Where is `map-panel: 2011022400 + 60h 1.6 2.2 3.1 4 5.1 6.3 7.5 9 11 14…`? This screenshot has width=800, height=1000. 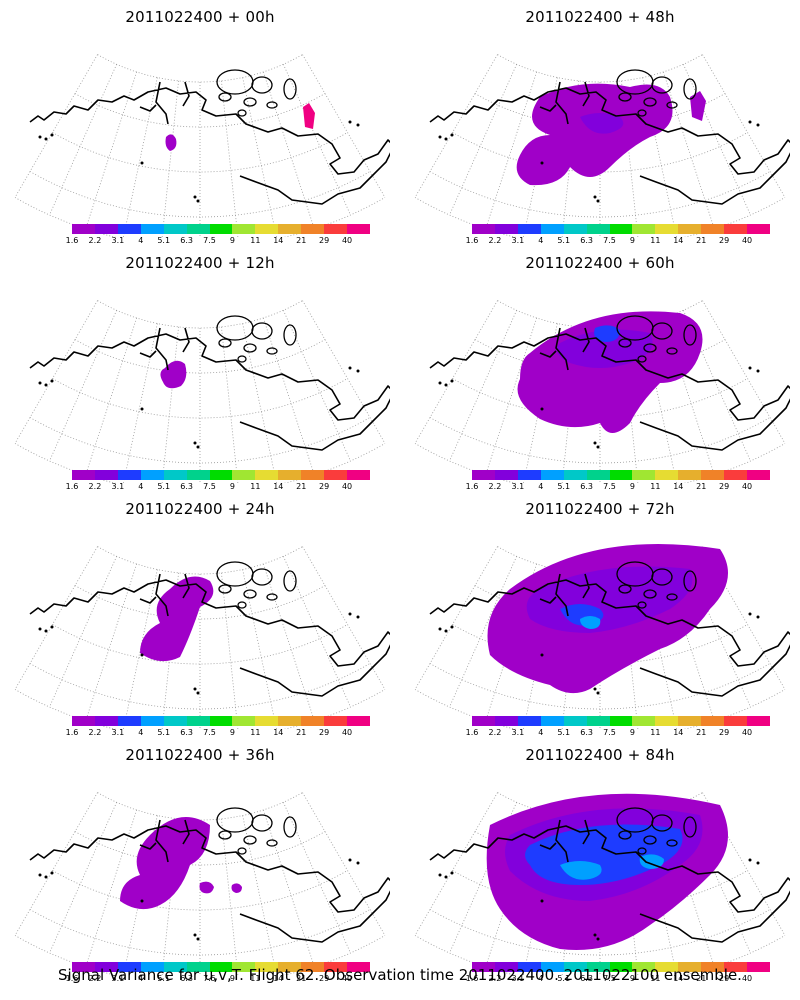 map-panel: 2011022400 + 60h 1.6 2.2 3.1 4 5.1 6.3 7.5 9 11 14… is located at coordinates (605, 369).